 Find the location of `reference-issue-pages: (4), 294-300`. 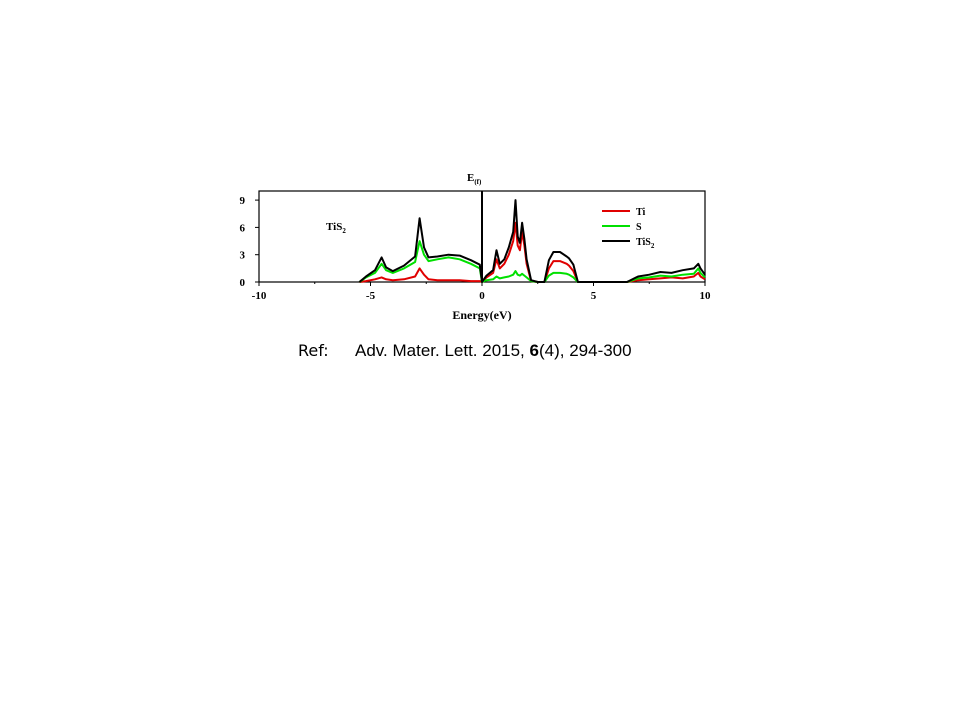

reference-issue-pages: (4), 294-300 is located at coordinates (585, 350).